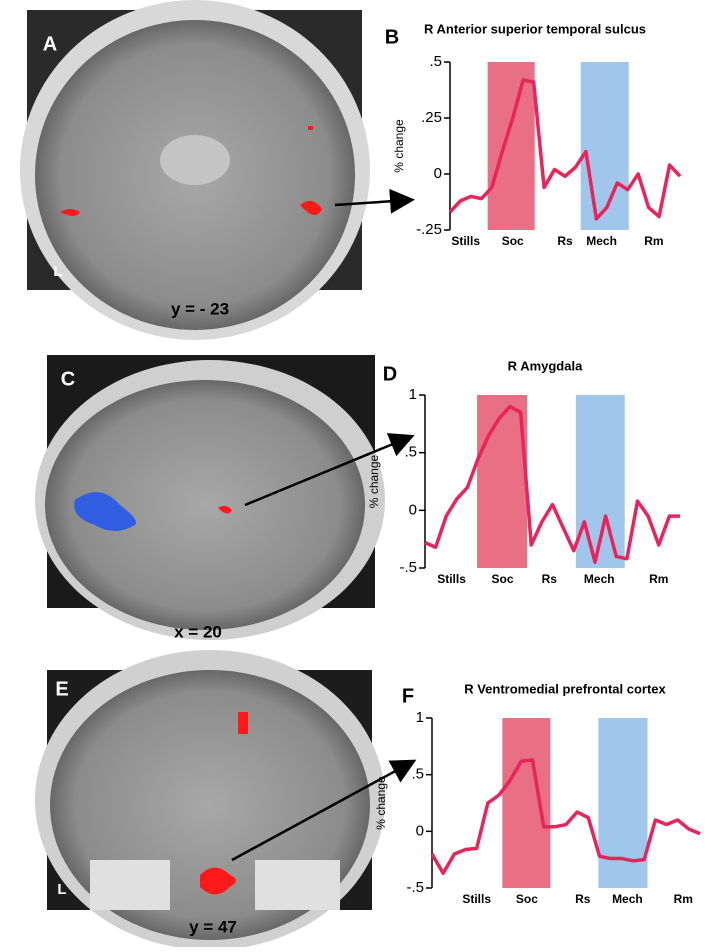  I want to click on slice-caption: x = 20, so click(198, 631).